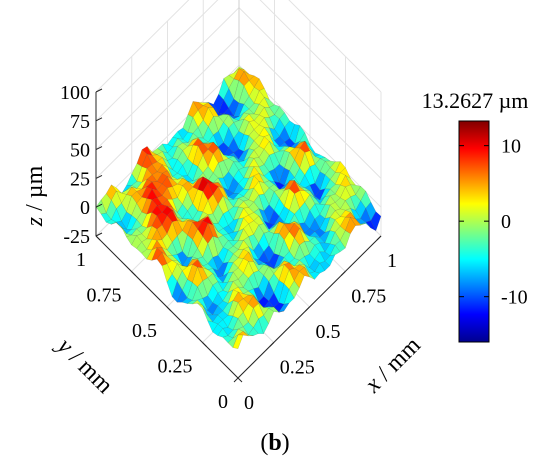  What do you see at coordinates (159, 324) in the screenshot?
I see `y-axis-ticks: 0 0.250.5 0.751` at bounding box center [159, 324].